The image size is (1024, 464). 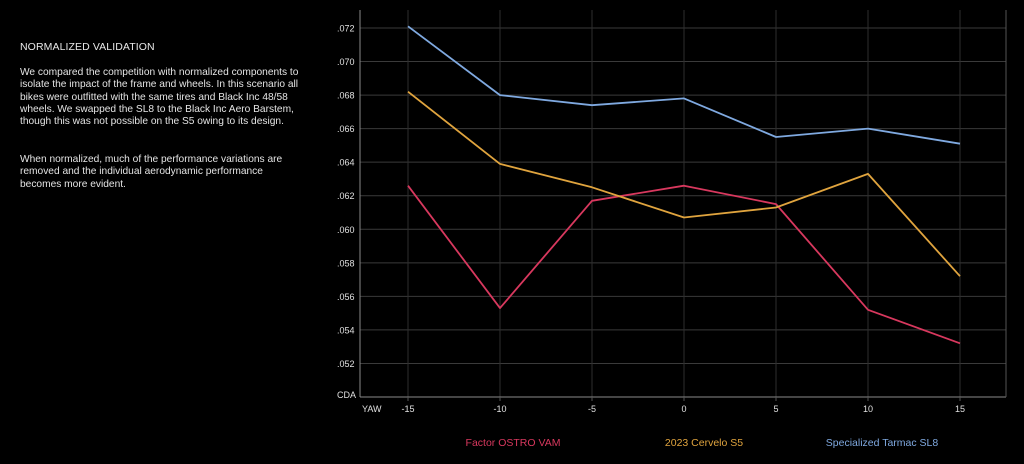 What do you see at coordinates (513, 443) in the screenshot?
I see `legend-item: Factor OSTRO VAM` at bounding box center [513, 443].